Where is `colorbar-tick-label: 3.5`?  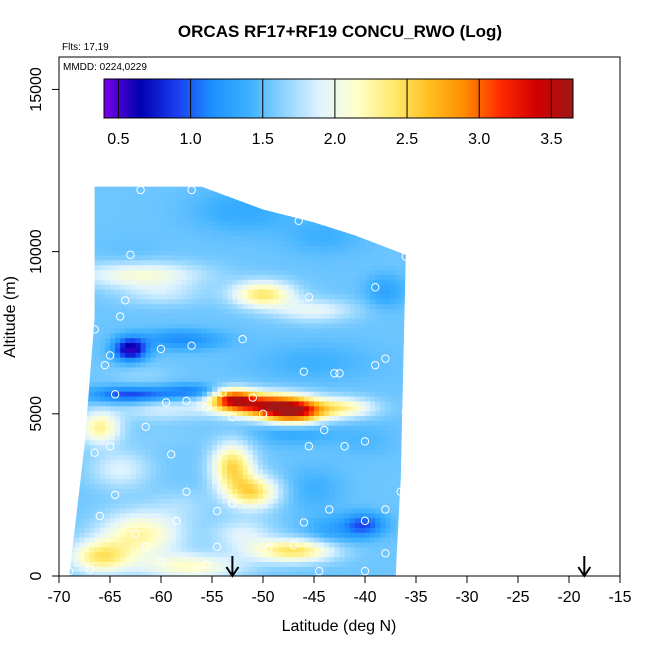
colorbar-tick-label: 3.5 is located at coordinates (551, 139).